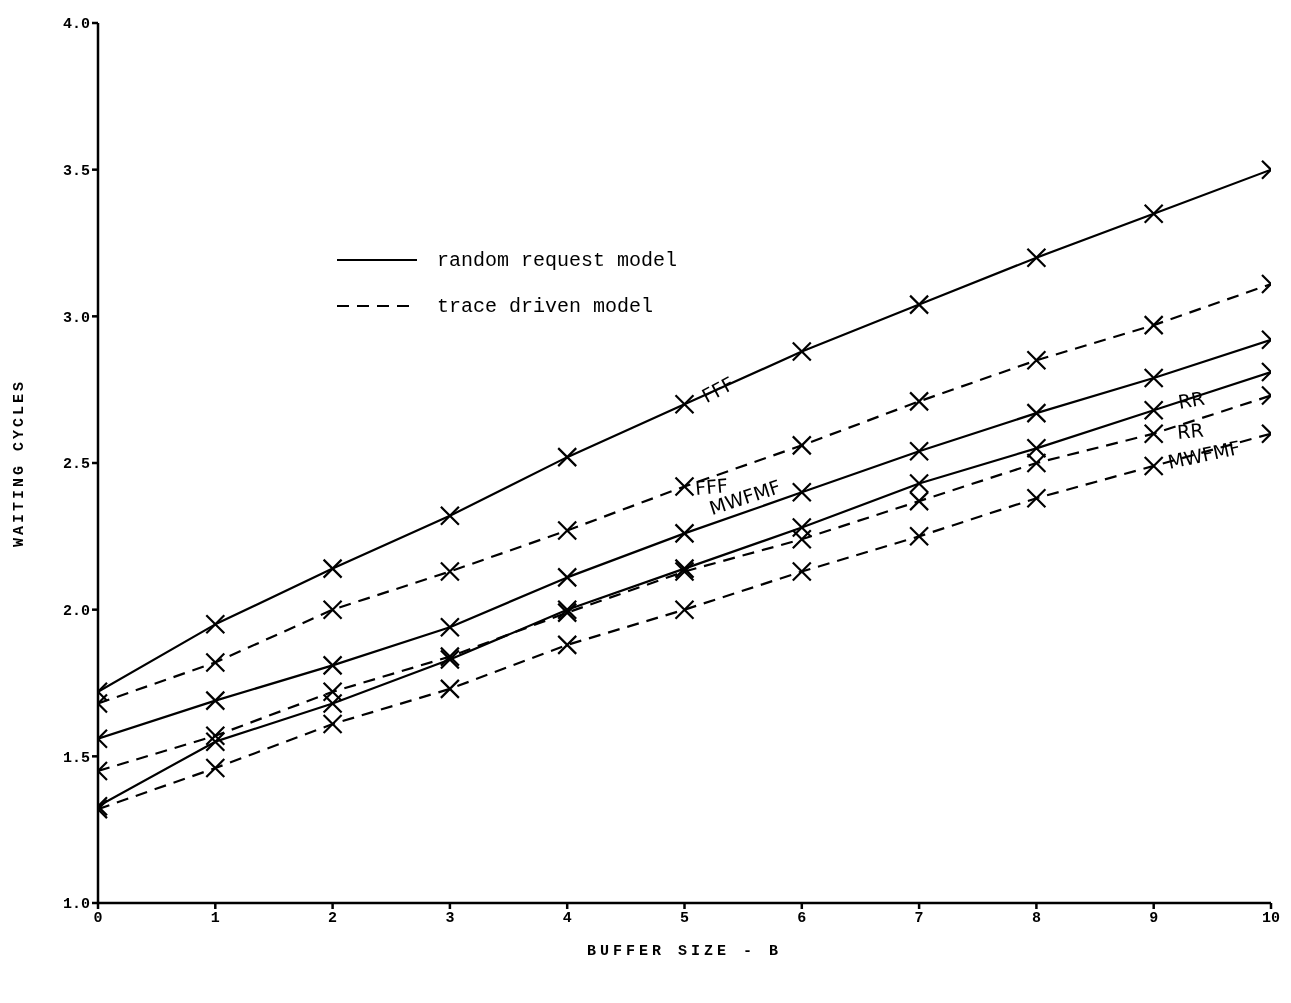 Image resolution: width=1291 pixels, height=1003 pixels. Describe the element at coordinates (76, 171) in the screenshot. I see `y-tick-label: 3.5` at that location.